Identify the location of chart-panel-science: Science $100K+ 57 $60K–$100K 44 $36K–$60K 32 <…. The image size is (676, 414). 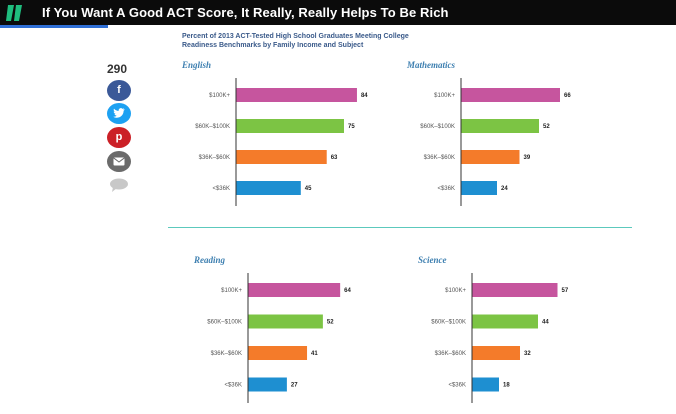
(523, 330).